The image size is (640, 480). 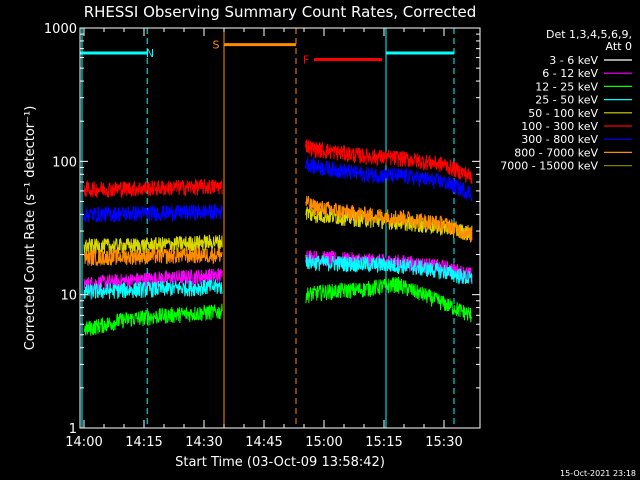 I want to click on x-tick-label: 14:00, so click(x=83, y=442).